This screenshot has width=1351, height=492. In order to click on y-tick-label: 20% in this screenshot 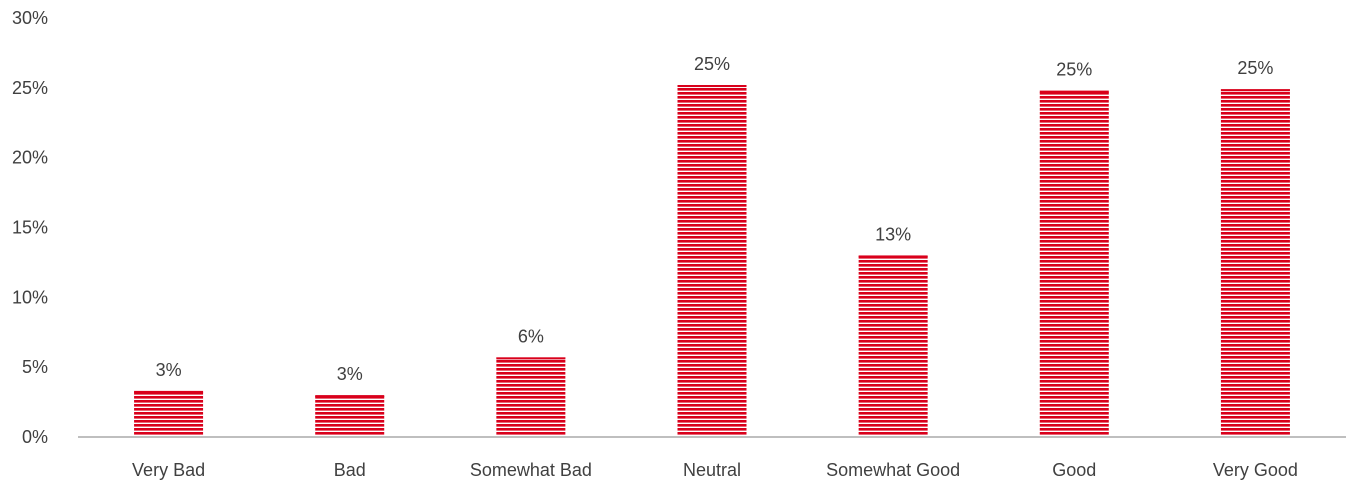, I will do `click(30, 158)`.